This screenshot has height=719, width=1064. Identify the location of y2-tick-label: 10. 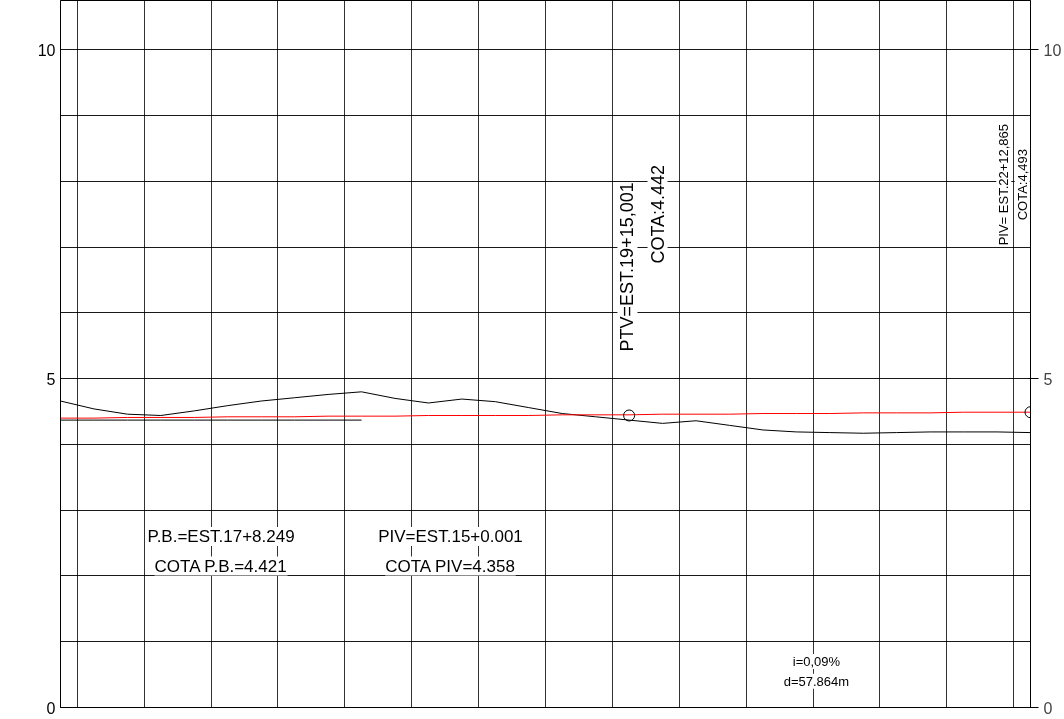
(1052, 50).